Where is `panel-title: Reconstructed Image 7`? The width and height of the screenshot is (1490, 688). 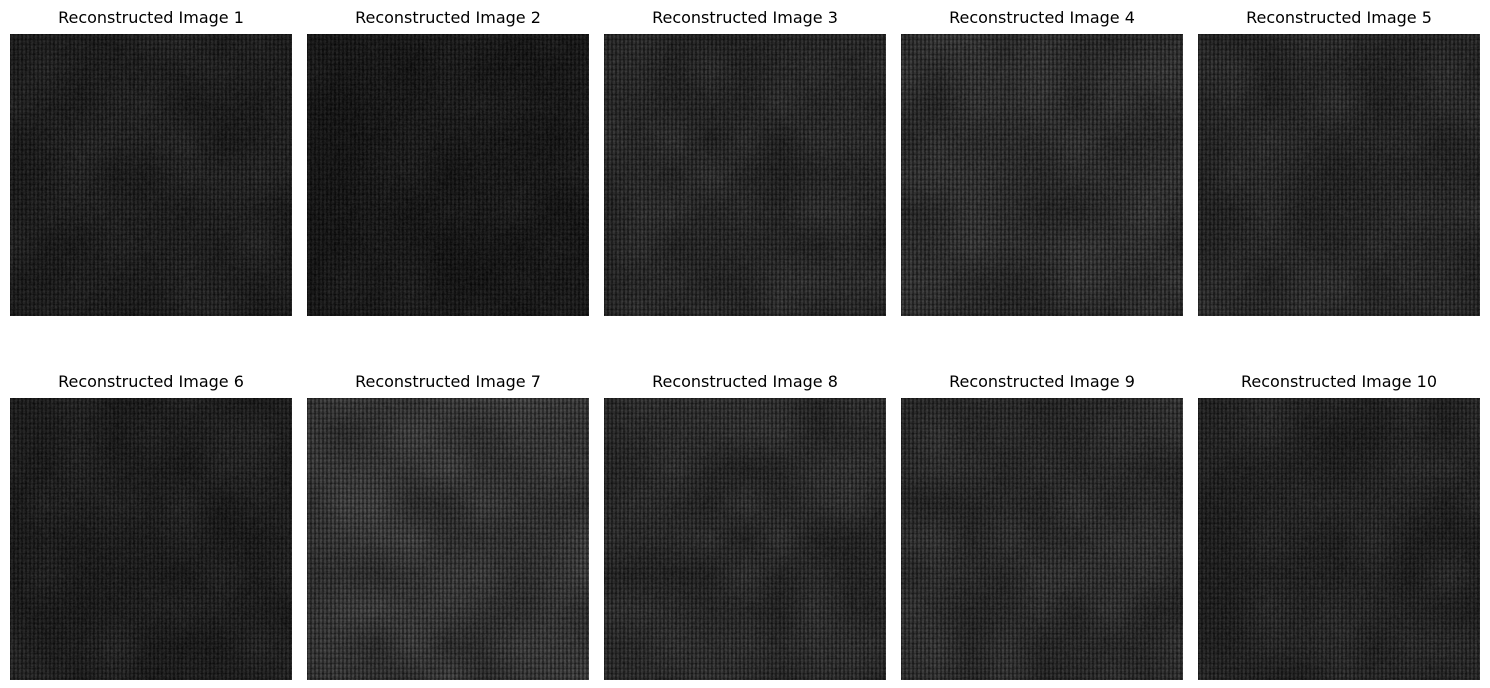
panel-title: Reconstructed Image 7 is located at coordinates (448, 381).